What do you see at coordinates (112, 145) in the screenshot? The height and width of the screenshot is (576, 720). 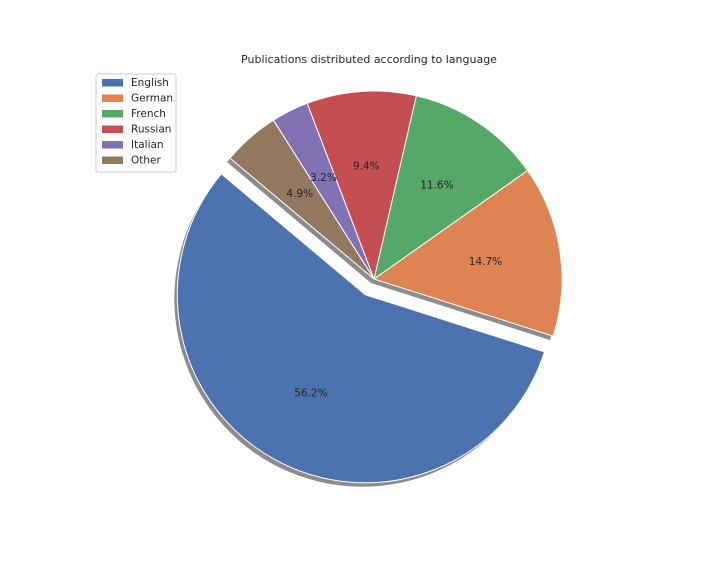 I see `legend-swatch-italian` at bounding box center [112, 145].